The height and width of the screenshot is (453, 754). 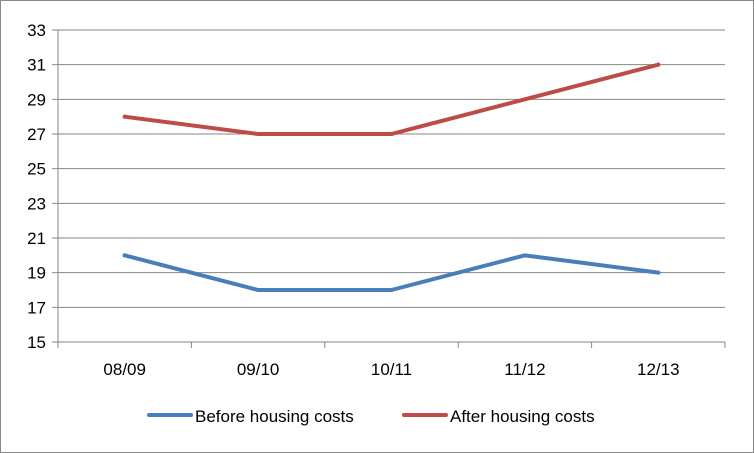 I want to click on series-after-housing-costs, so click(x=391, y=99).